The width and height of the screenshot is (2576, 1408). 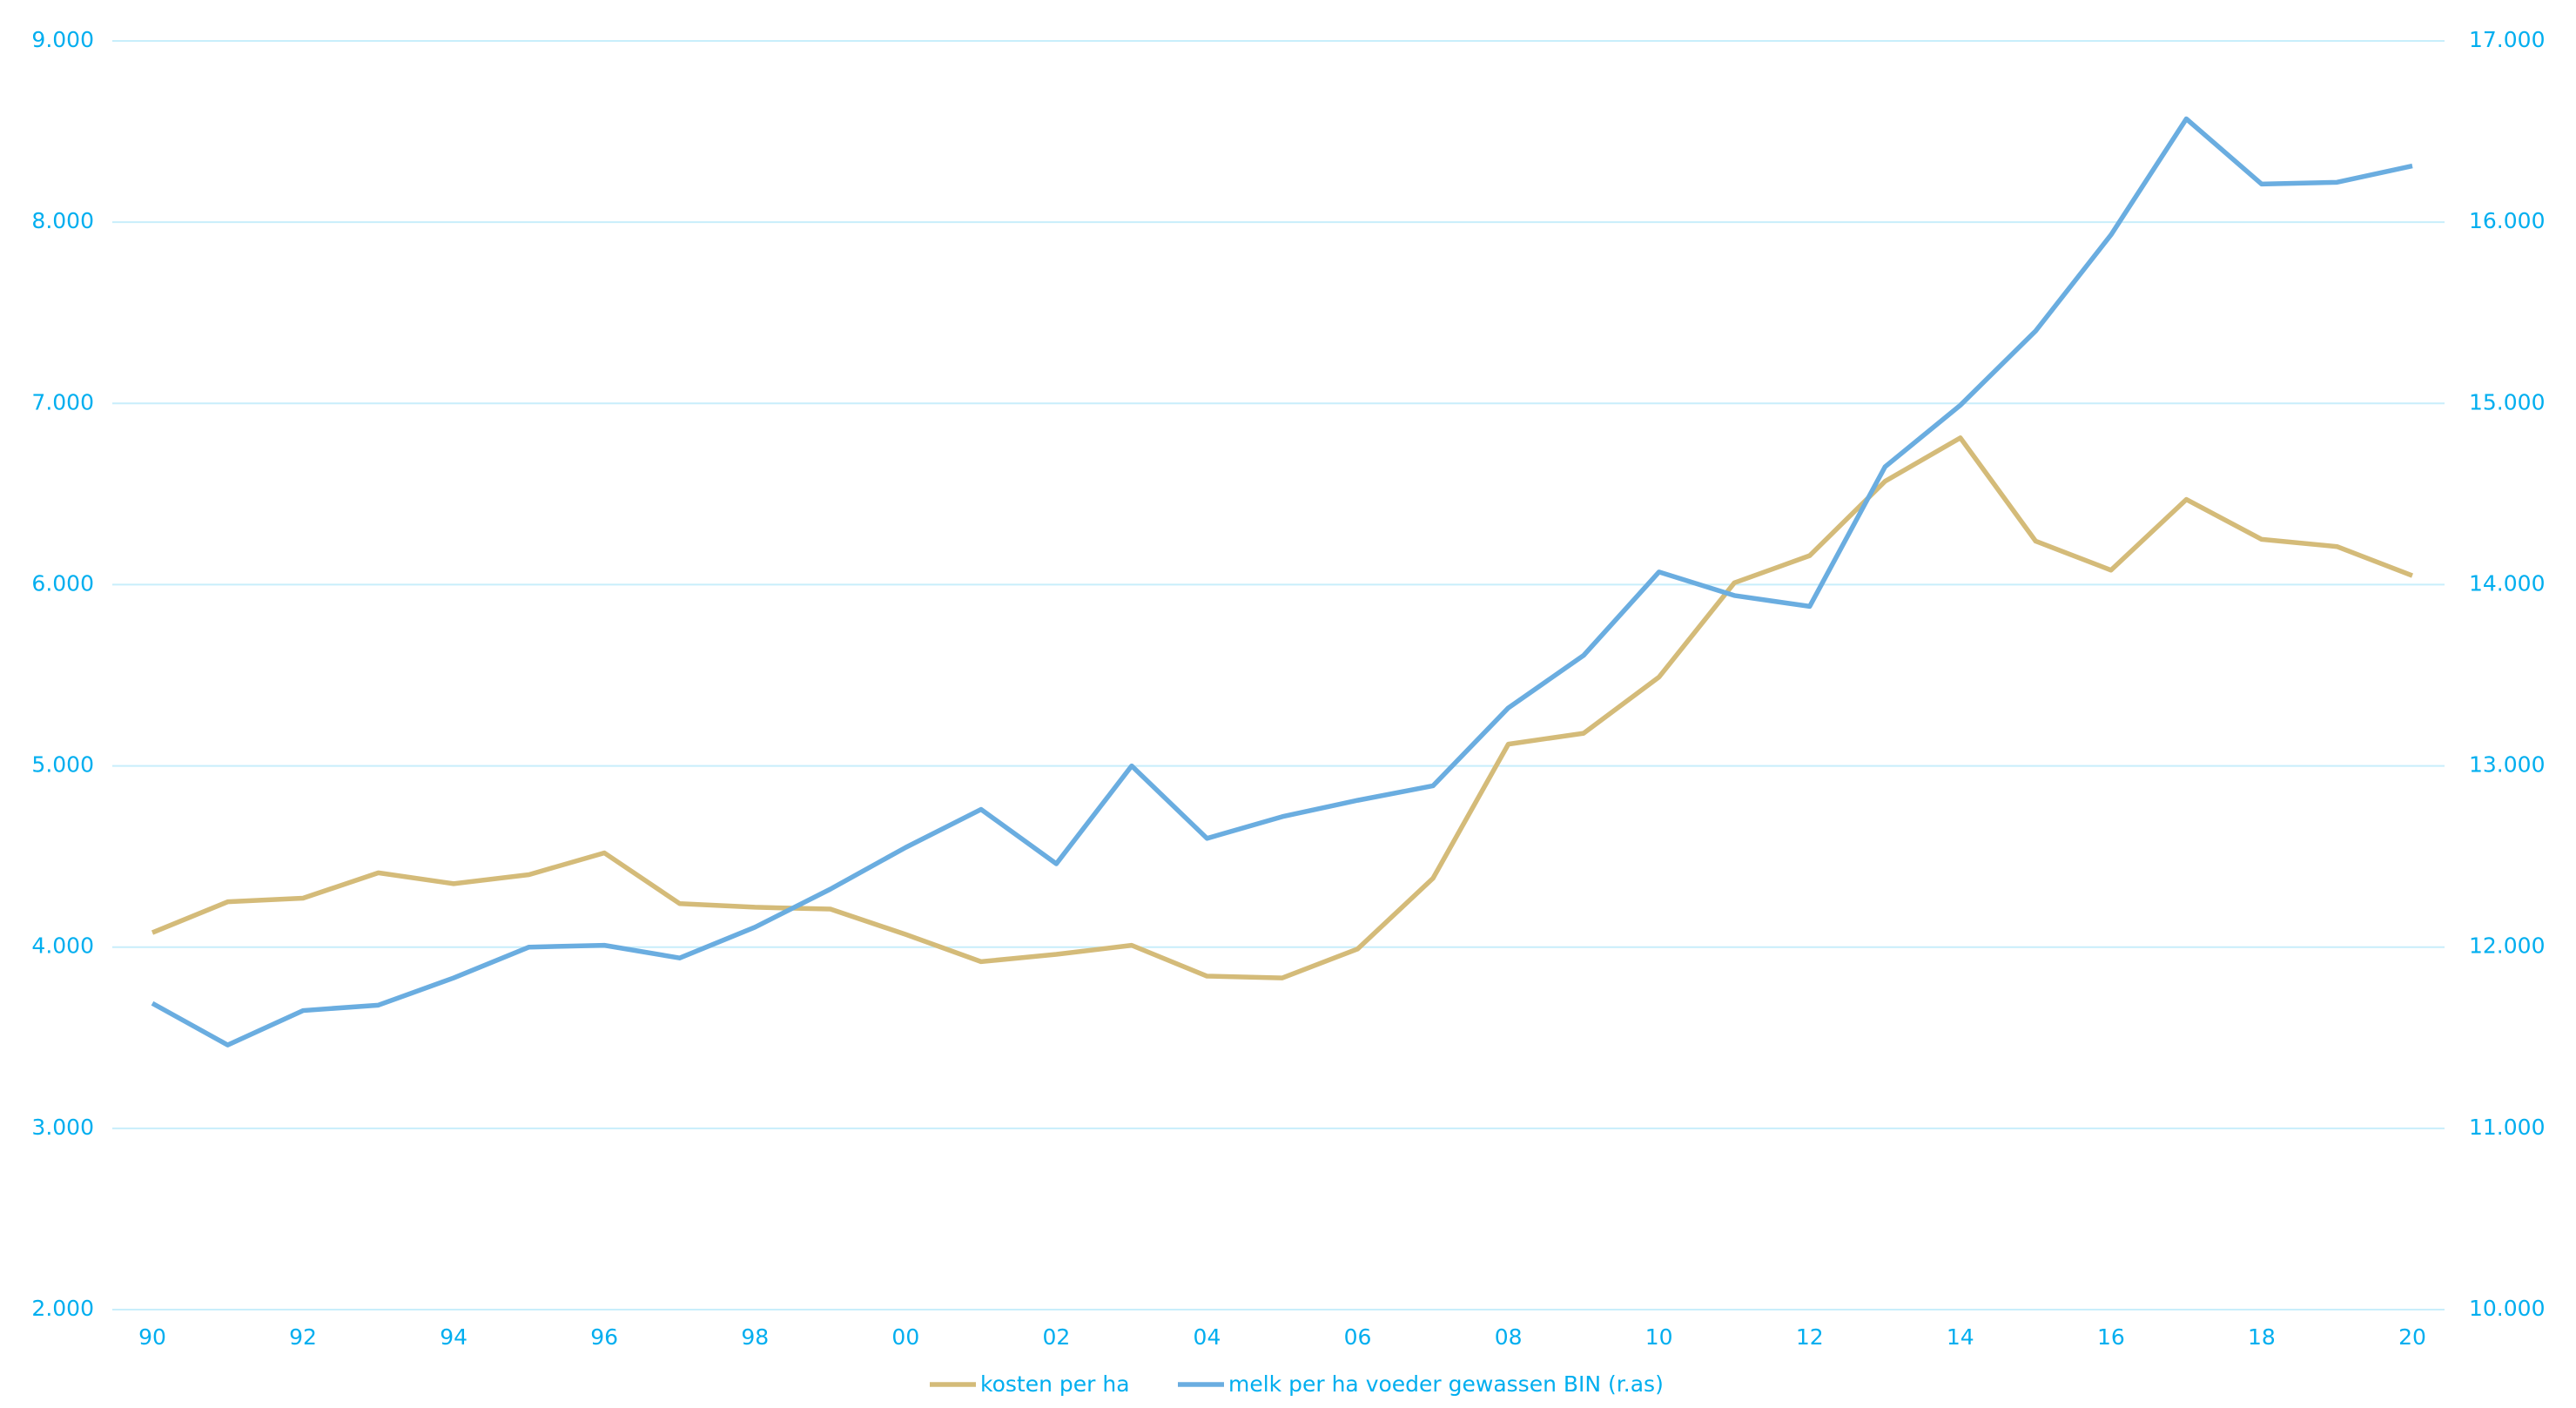 What do you see at coordinates (1056, 1337) in the screenshot?
I see `x-tick-label: 02` at bounding box center [1056, 1337].